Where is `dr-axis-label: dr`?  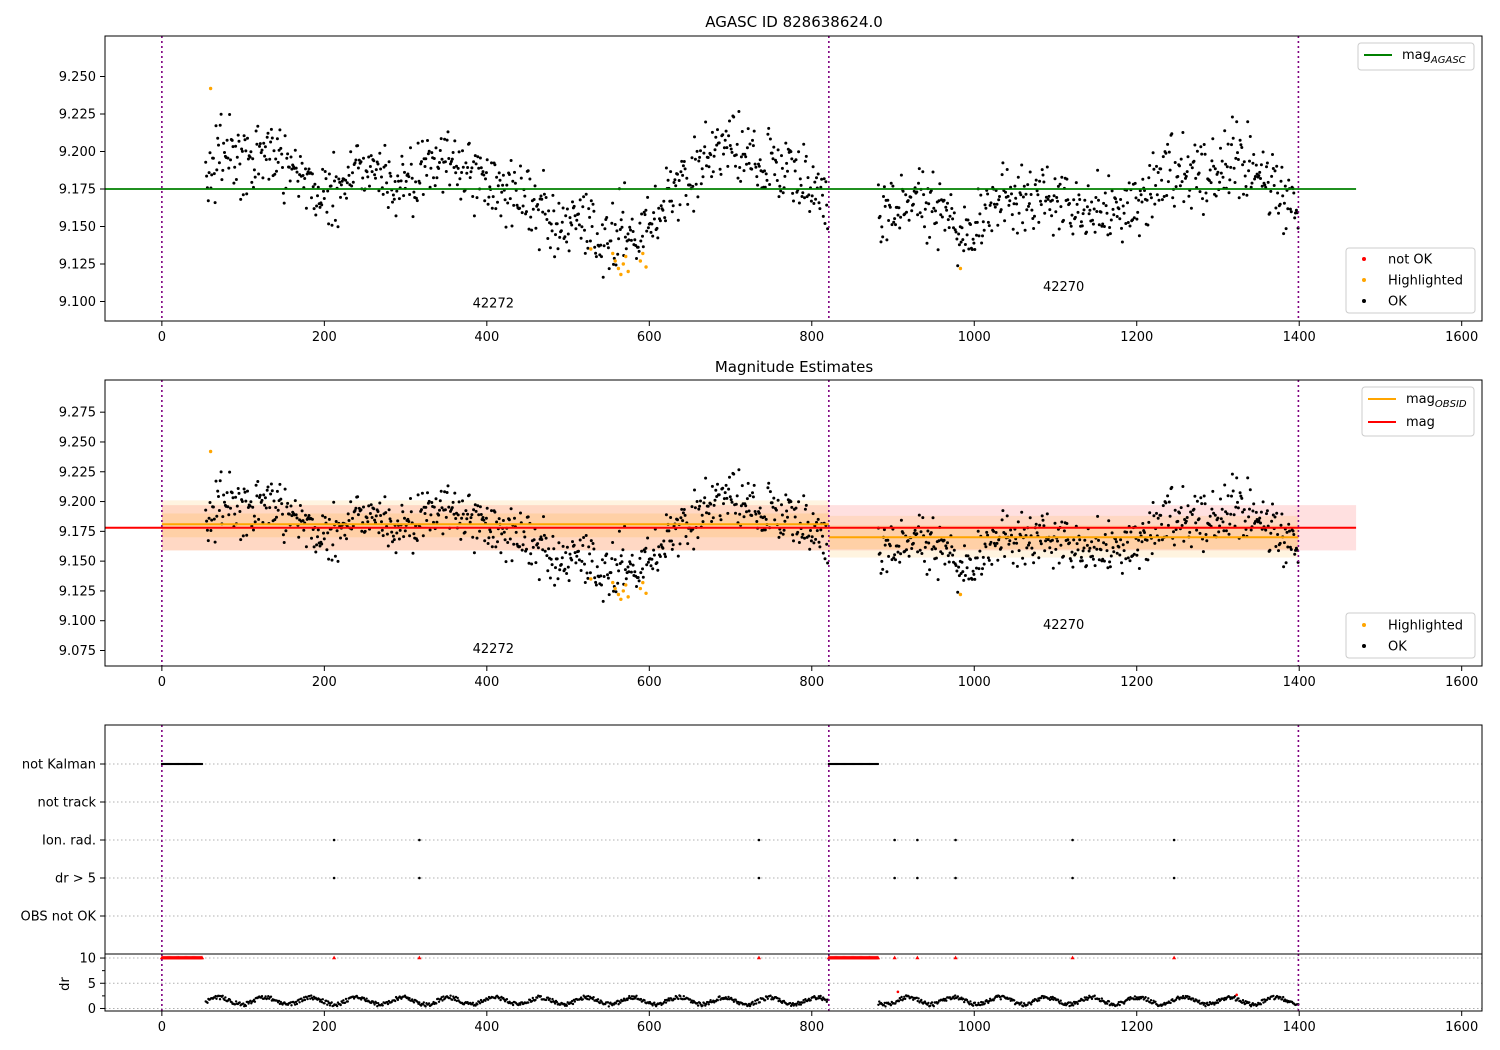 dr-axis-label: dr is located at coordinates (65, 984).